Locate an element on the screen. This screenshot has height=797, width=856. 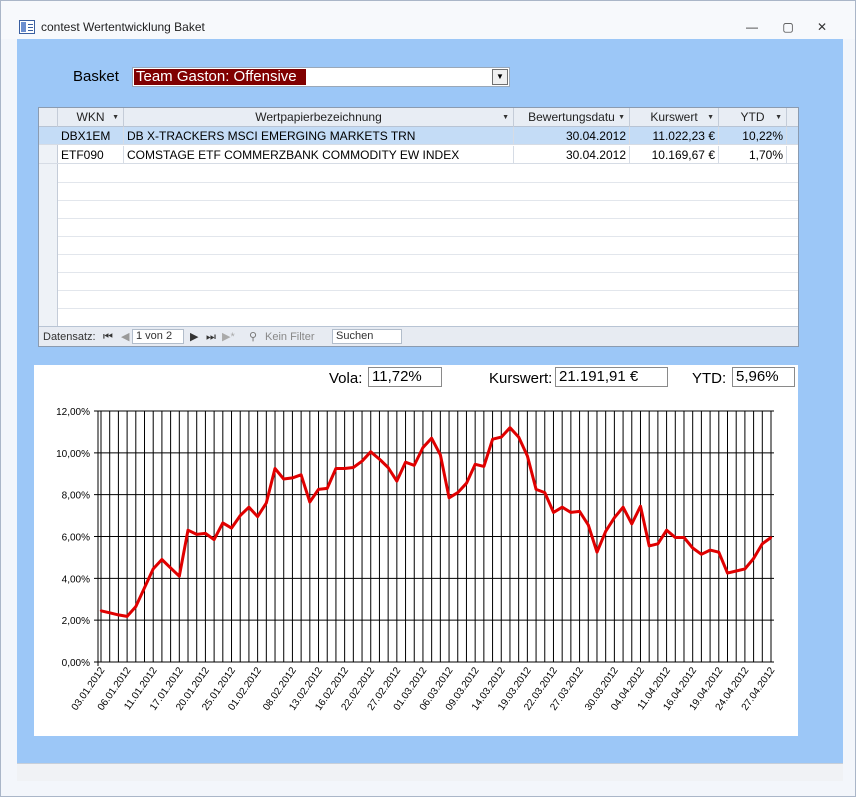
y-tick-label: 12,00% is located at coordinates (73, 412).